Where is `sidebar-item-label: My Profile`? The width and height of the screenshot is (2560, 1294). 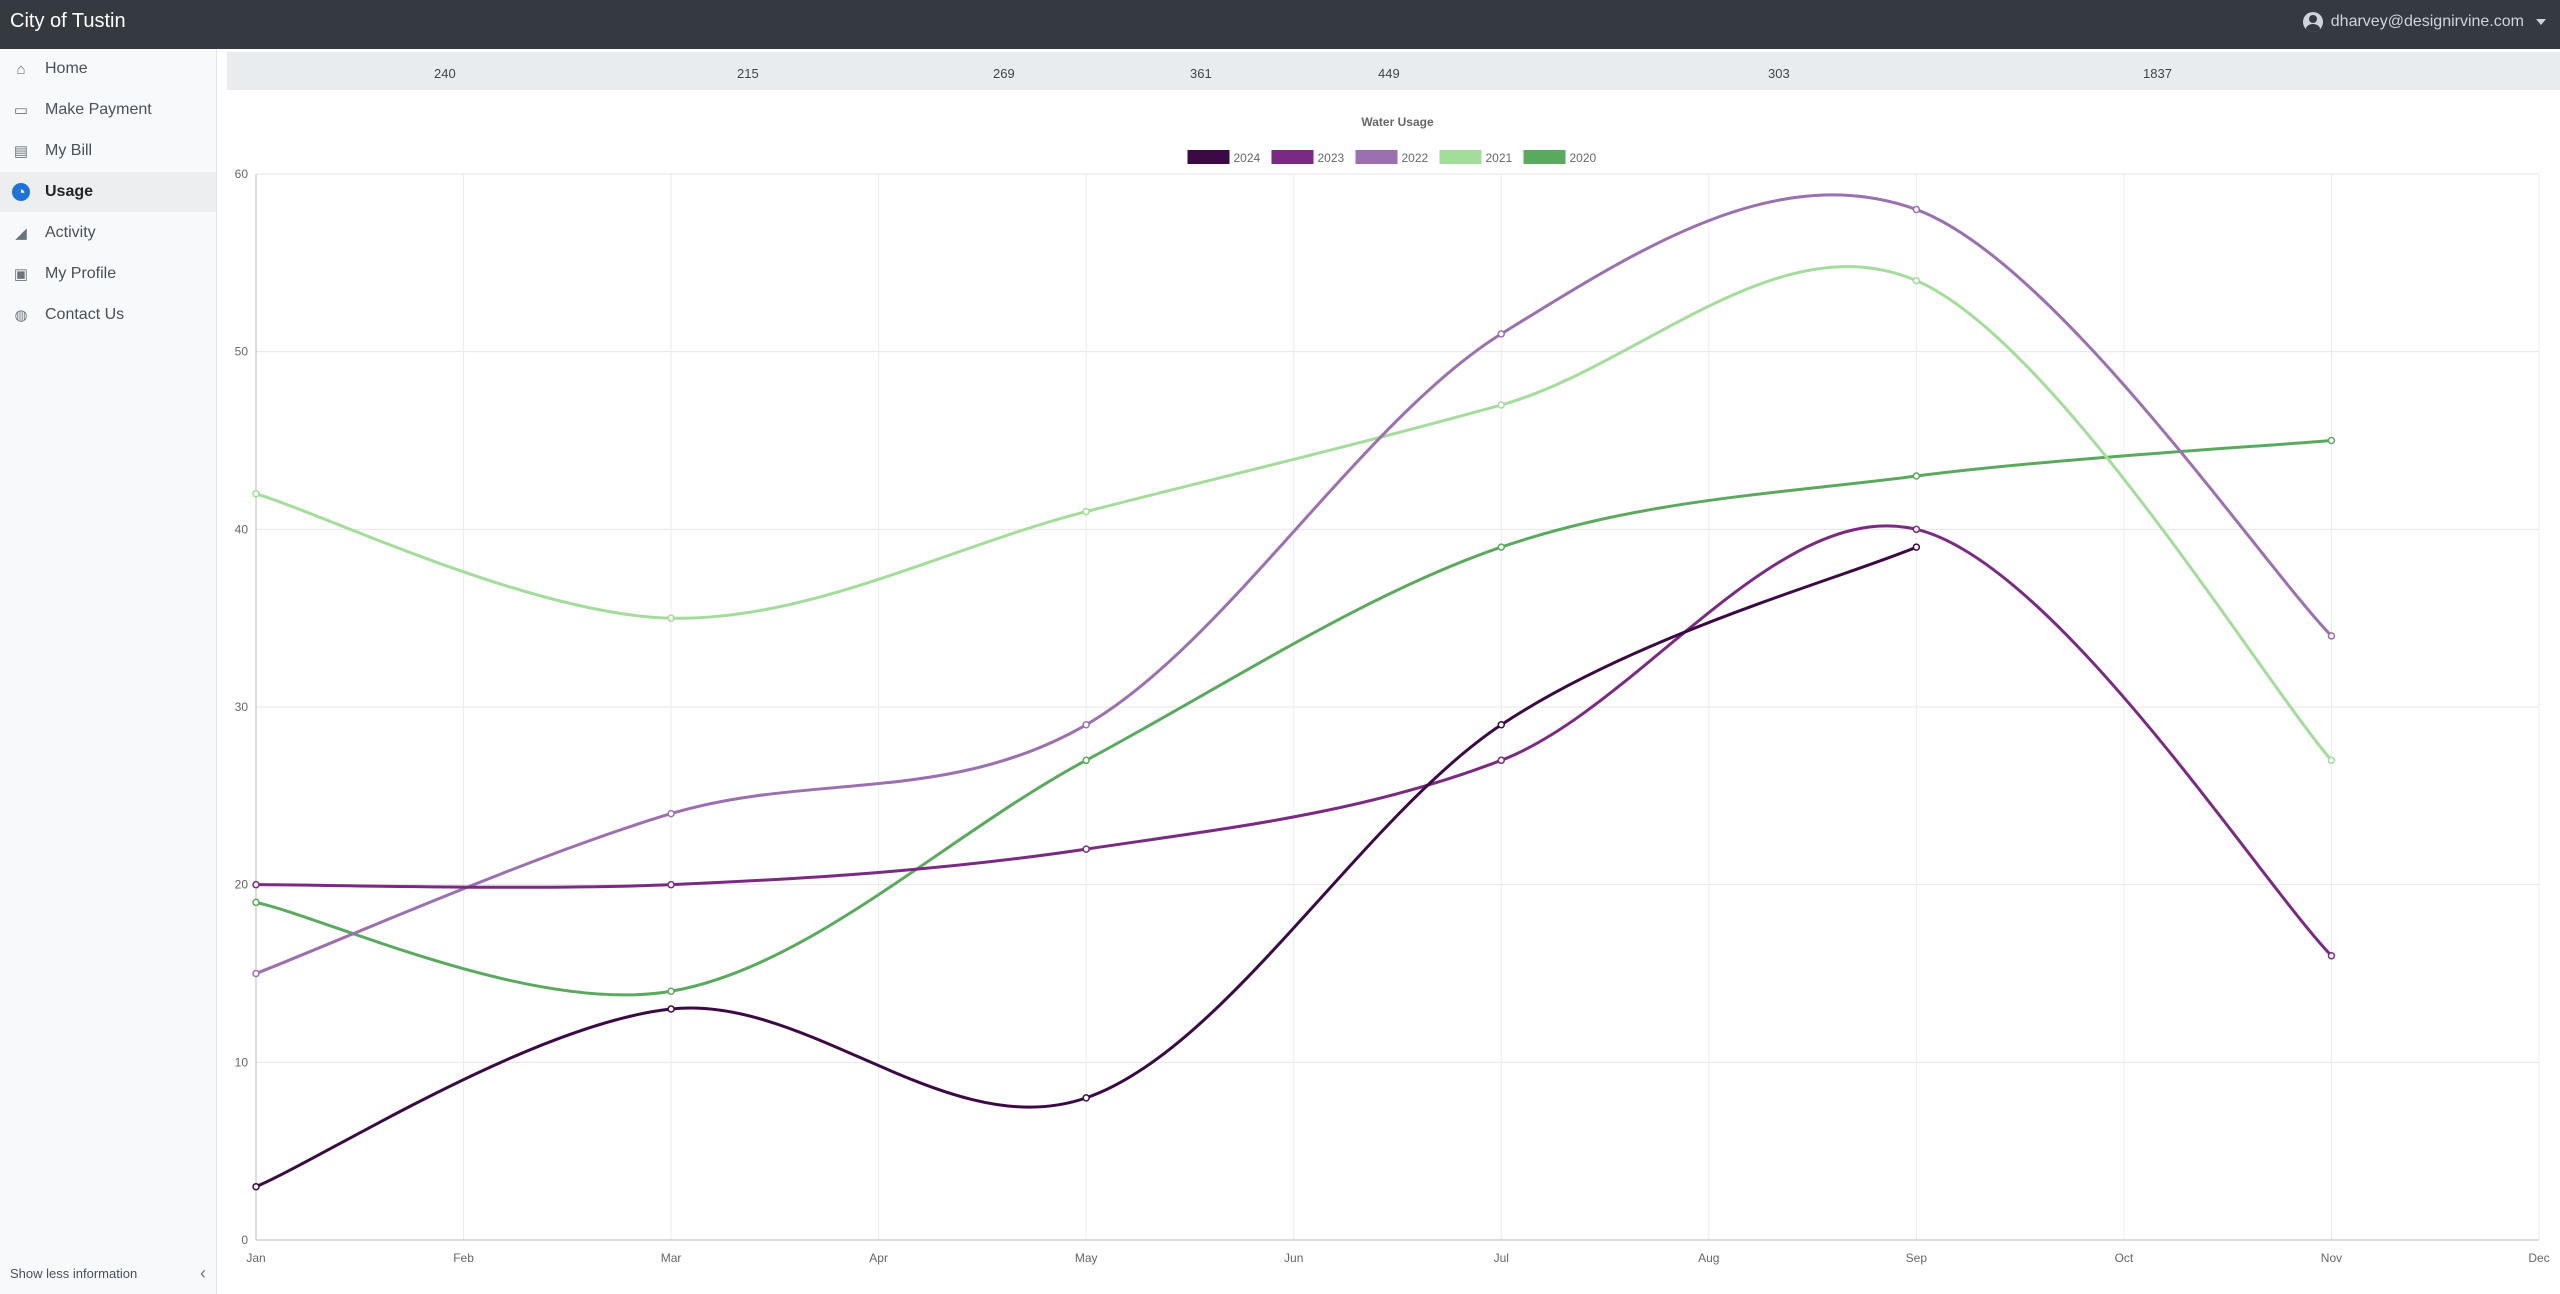
sidebar-item-label: My Profile is located at coordinates (81, 273).